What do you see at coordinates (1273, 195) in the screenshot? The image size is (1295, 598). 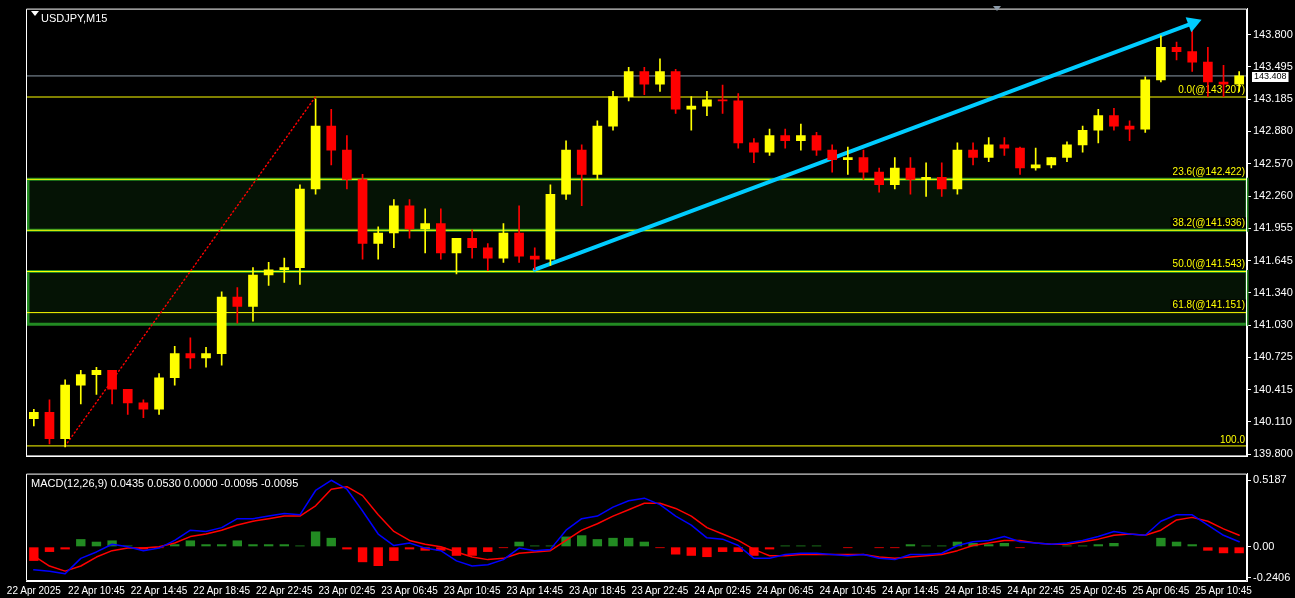 I see `y-tick-label: 142.260` at bounding box center [1273, 195].